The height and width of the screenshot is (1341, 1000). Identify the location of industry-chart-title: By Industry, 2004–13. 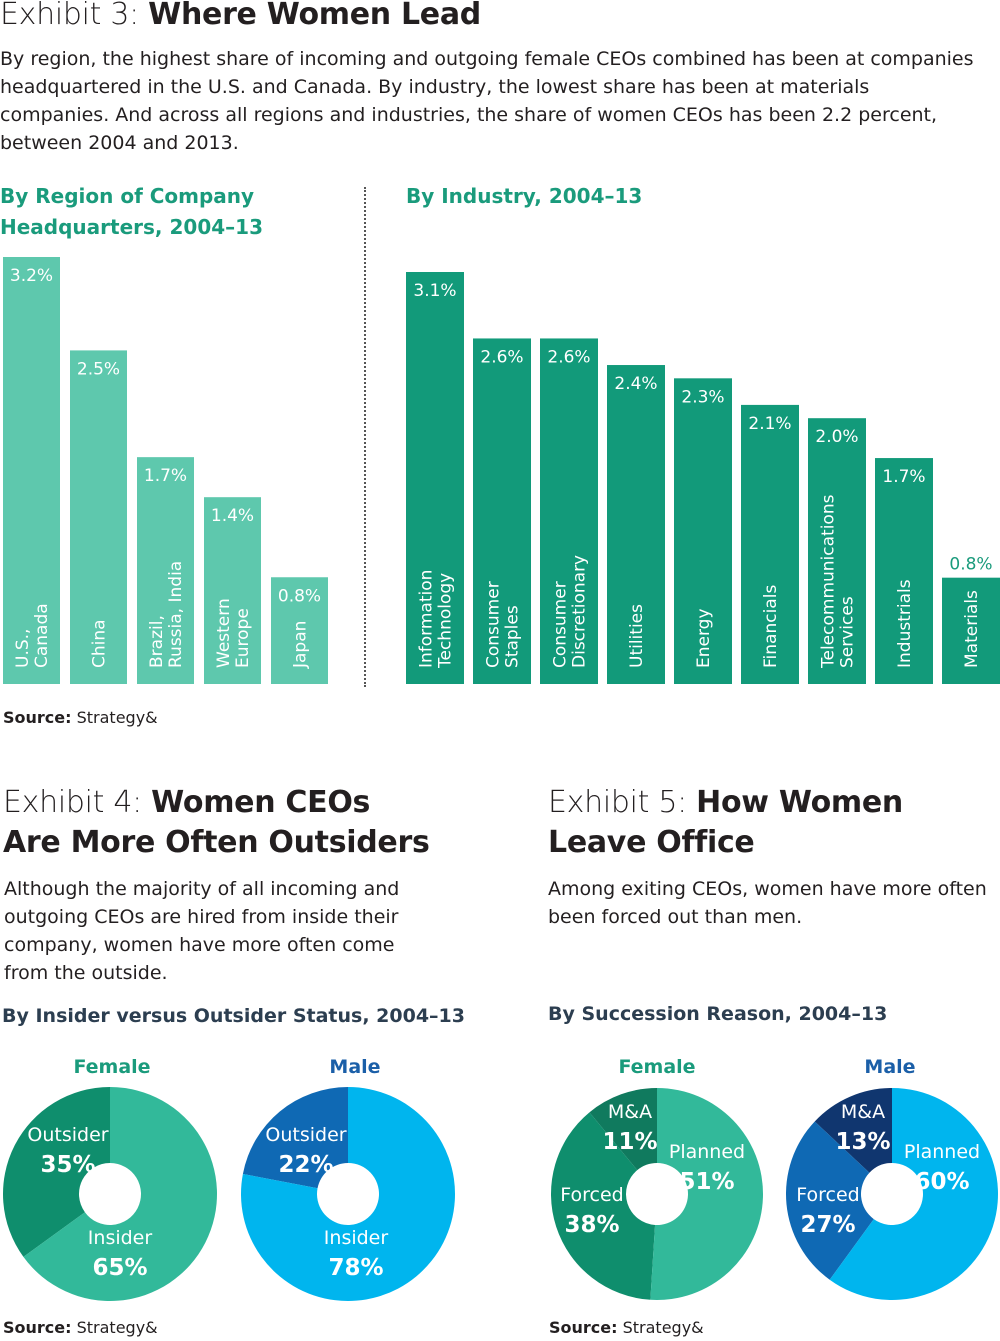
(524, 196).